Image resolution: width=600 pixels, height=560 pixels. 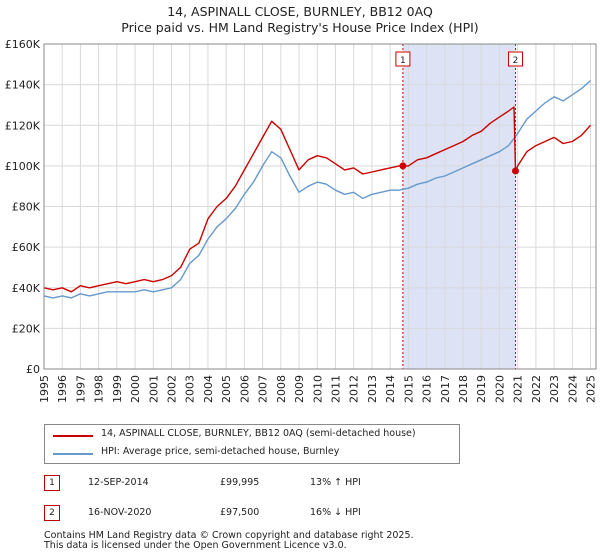 What do you see at coordinates (52, 483) in the screenshot?
I see `sale-number-badge: 1` at bounding box center [52, 483].